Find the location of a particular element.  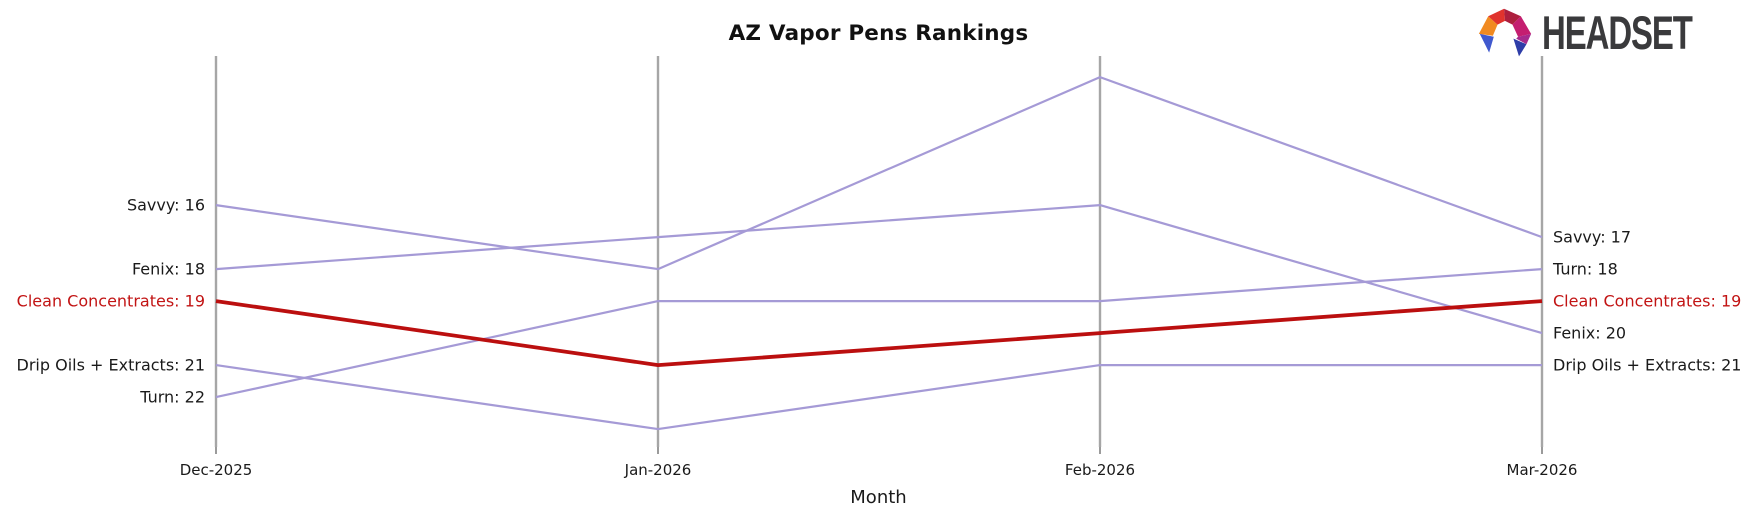

x-tick-label: Mar-2026 is located at coordinates (1542, 470).